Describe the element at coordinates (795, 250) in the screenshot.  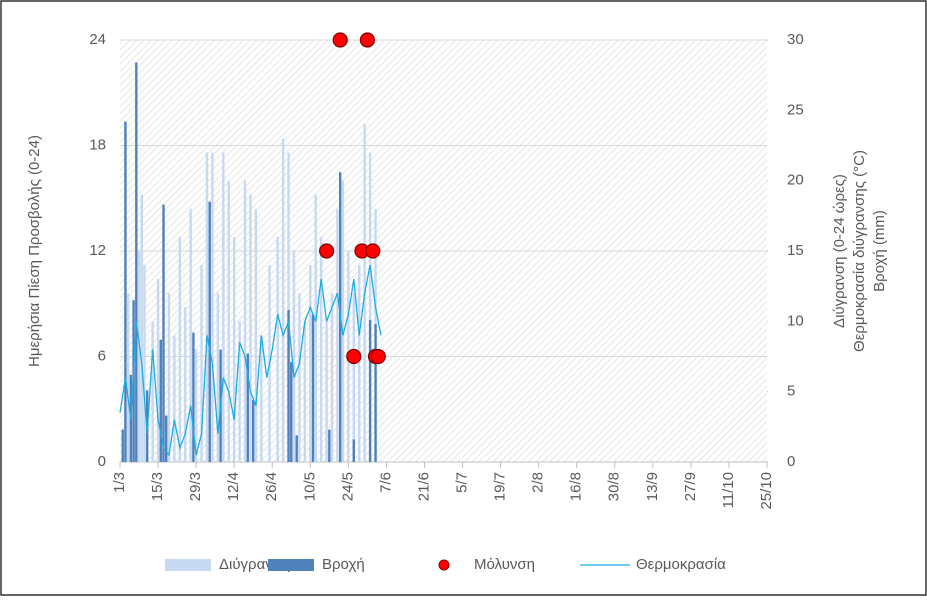
I see `y2-tick-label: 15` at that location.